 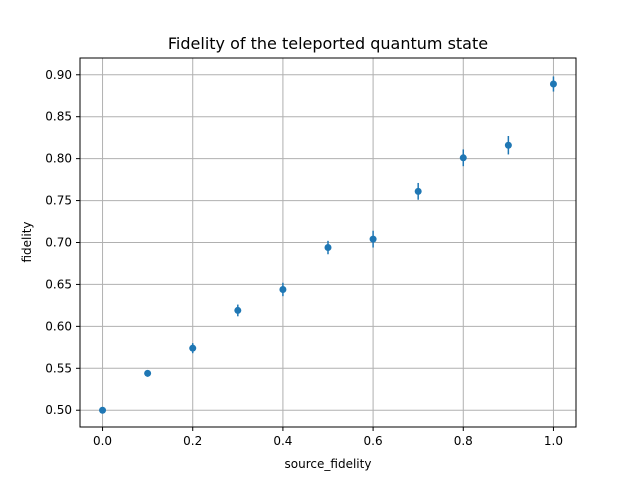 What do you see at coordinates (282, 441) in the screenshot?
I see `x-tick-label: 0.4` at bounding box center [282, 441].